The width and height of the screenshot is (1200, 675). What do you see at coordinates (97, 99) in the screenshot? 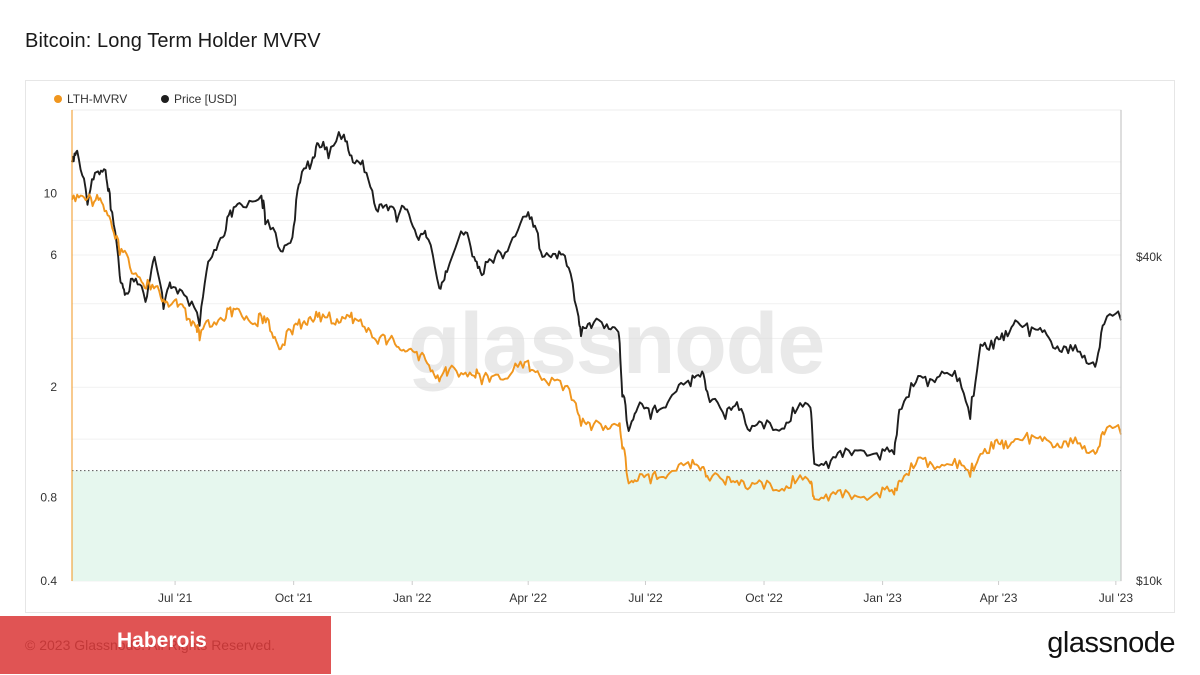
I see `legend-label-lth-mvrv: LTH-MVRV` at bounding box center [97, 99].